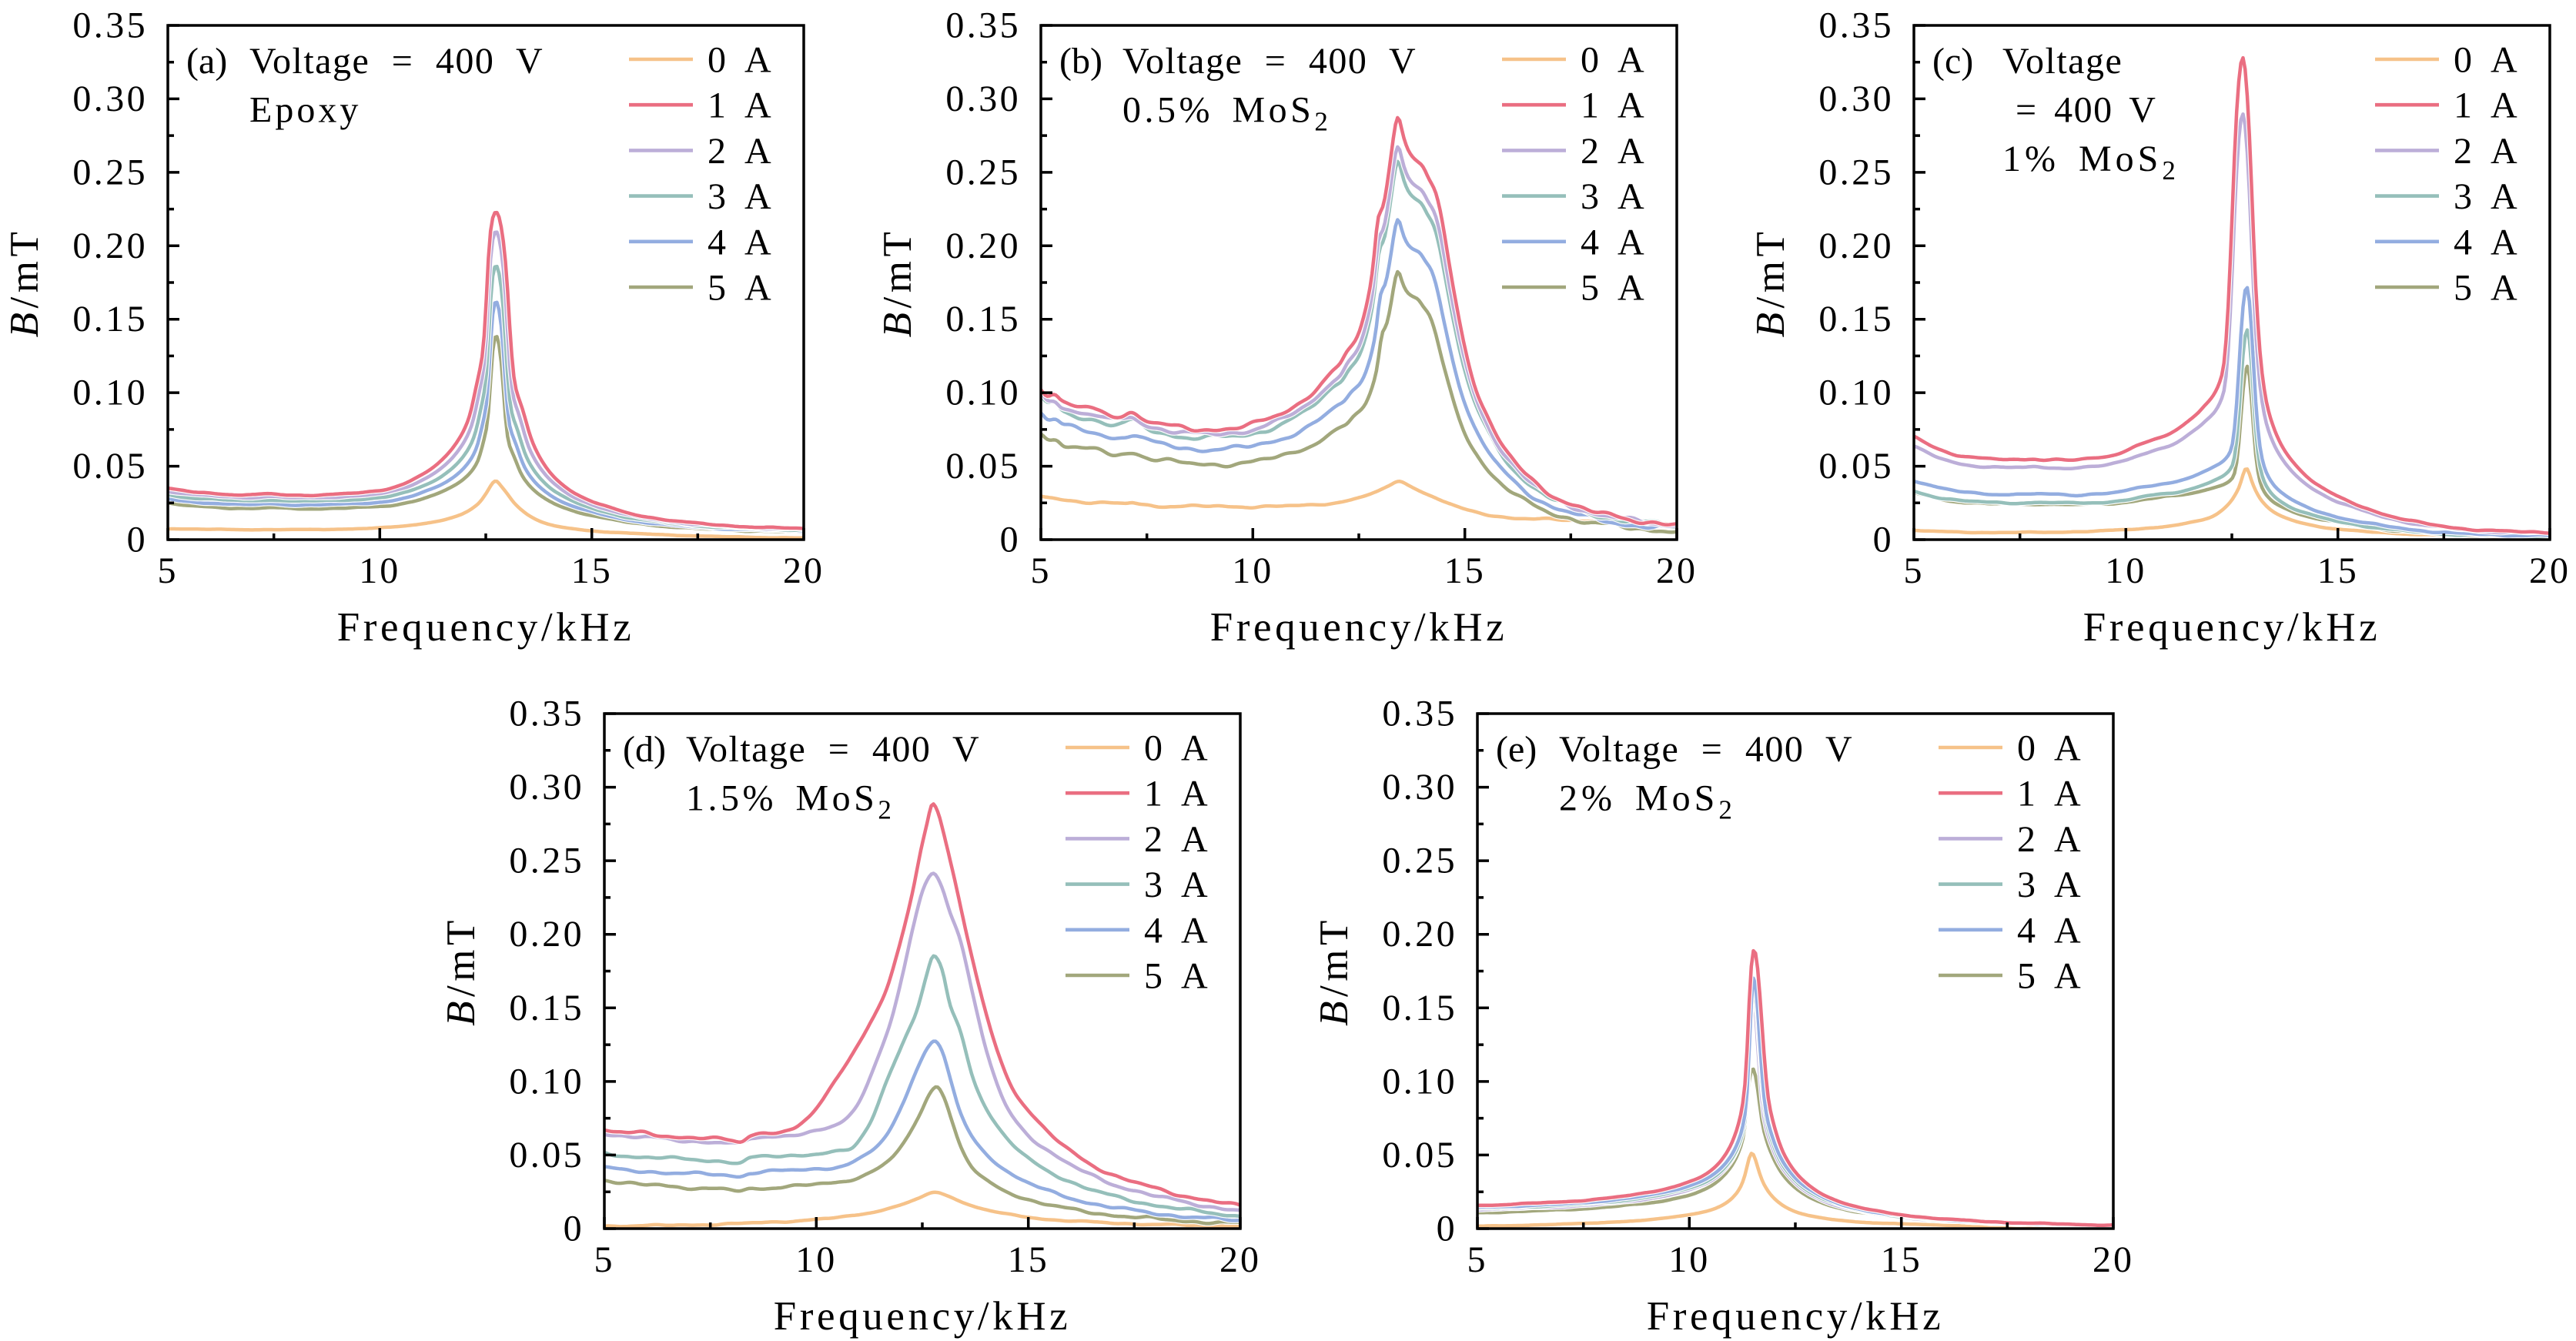 The width and height of the screenshot is (2576, 1341). I want to click on svg-text: (c), so click(1953, 61).